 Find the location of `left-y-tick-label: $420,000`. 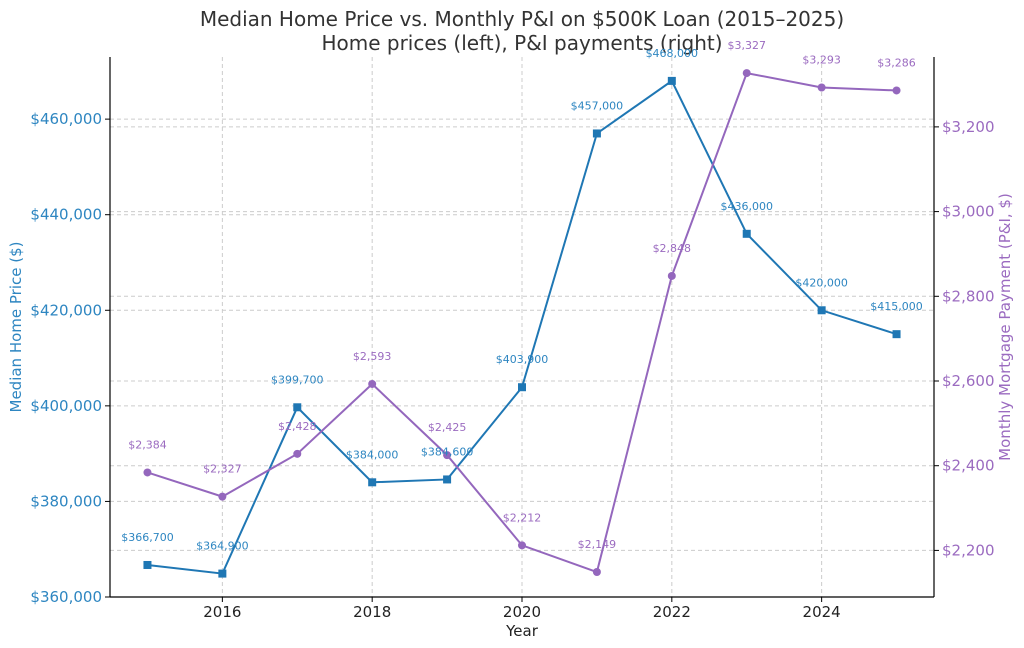

left-y-tick-label: $420,000 is located at coordinates (66, 310).